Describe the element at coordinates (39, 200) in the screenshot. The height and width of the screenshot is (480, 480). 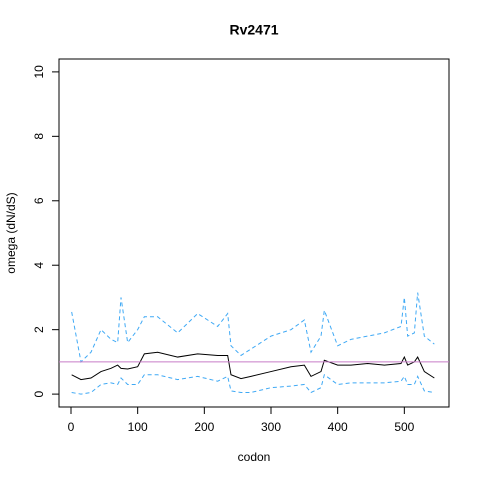
I see `y-tick-label: 6` at that location.